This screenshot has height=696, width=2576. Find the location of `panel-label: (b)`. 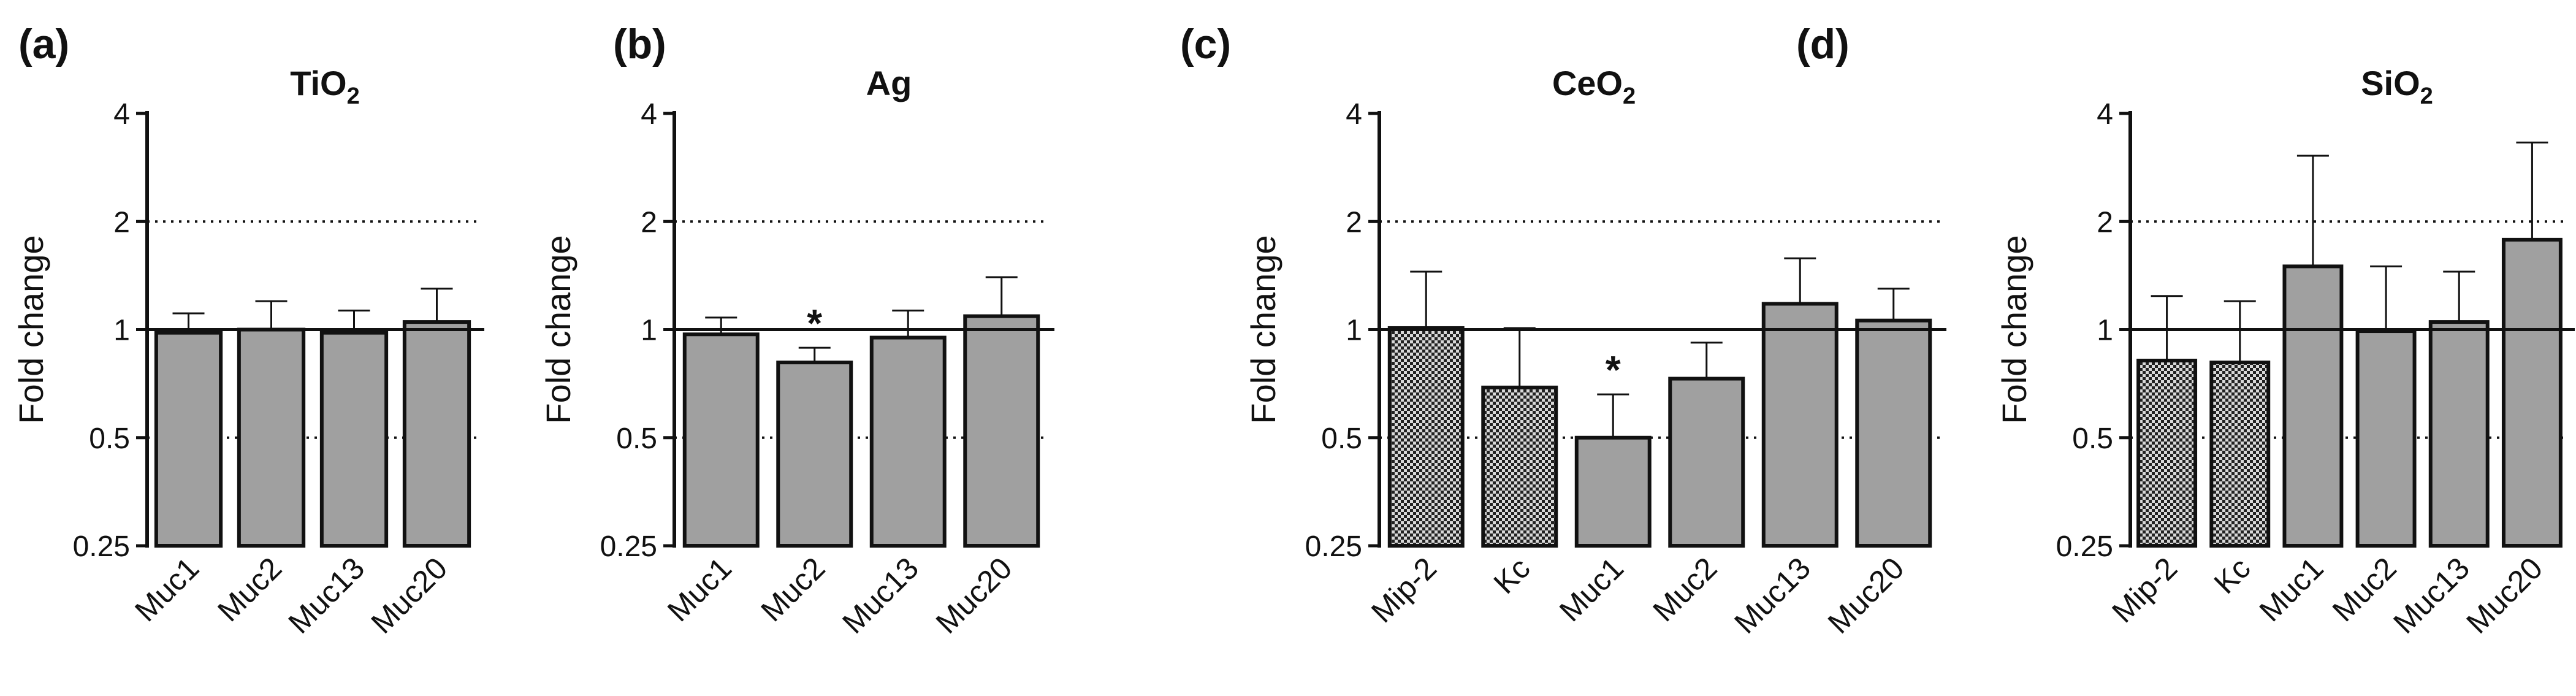

panel-label: (b) is located at coordinates (639, 44).